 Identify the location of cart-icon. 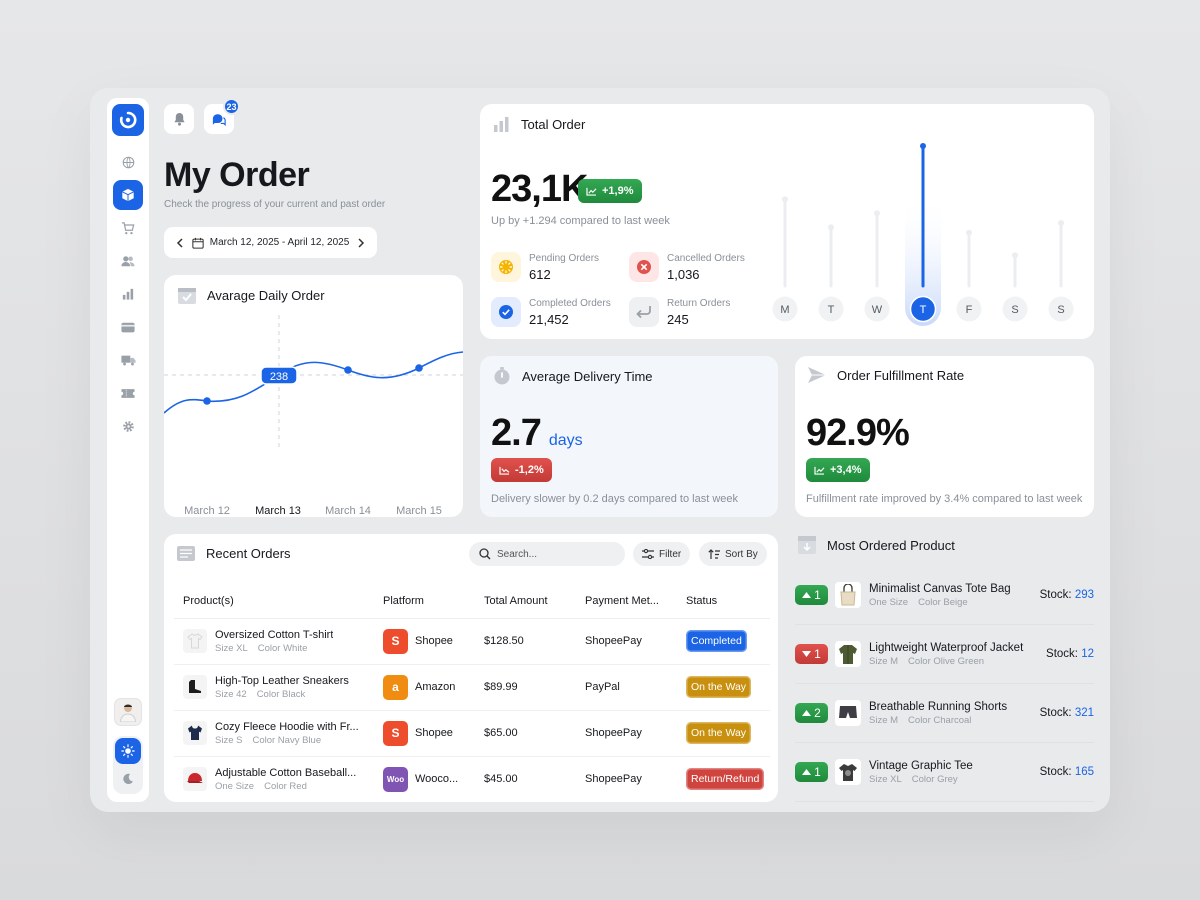
(128, 227).